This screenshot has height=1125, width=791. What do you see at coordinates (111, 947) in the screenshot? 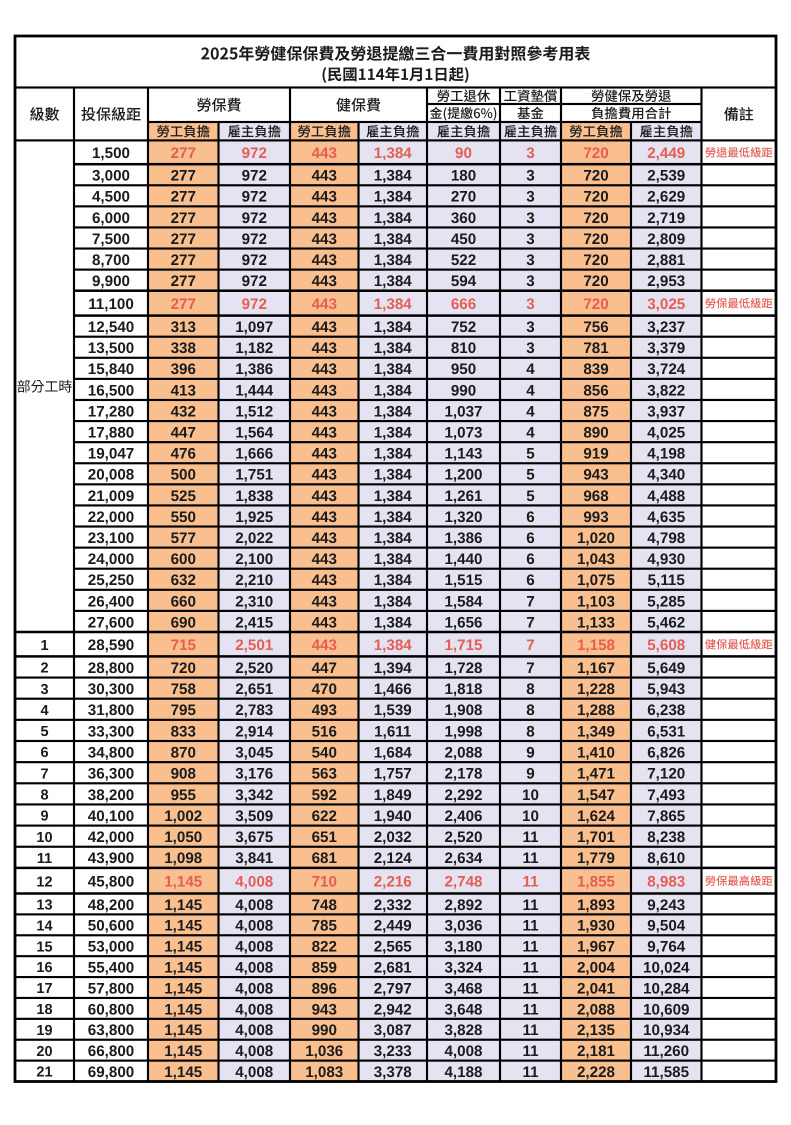
I see `svg-text: 53,000` at bounding box center [111, 947].